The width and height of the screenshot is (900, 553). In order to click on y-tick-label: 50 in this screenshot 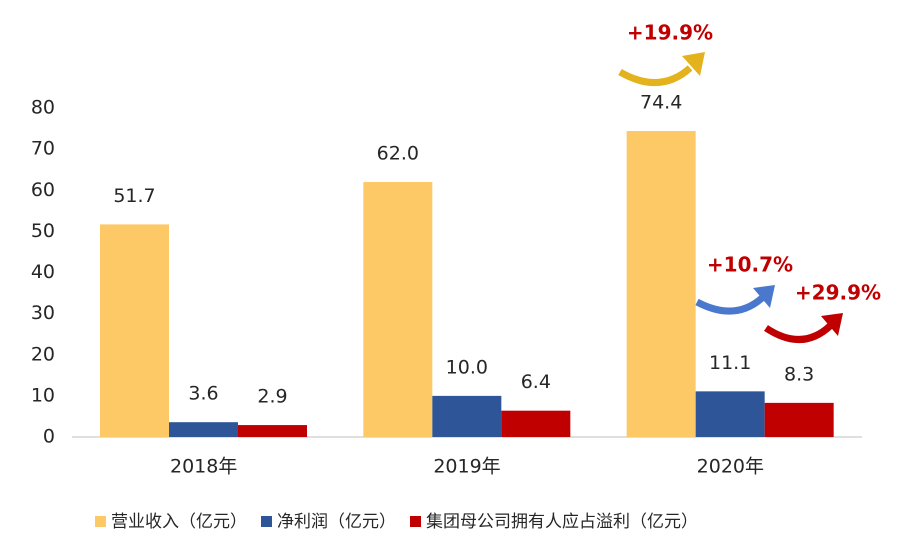, I will do `click(43, 231)`.